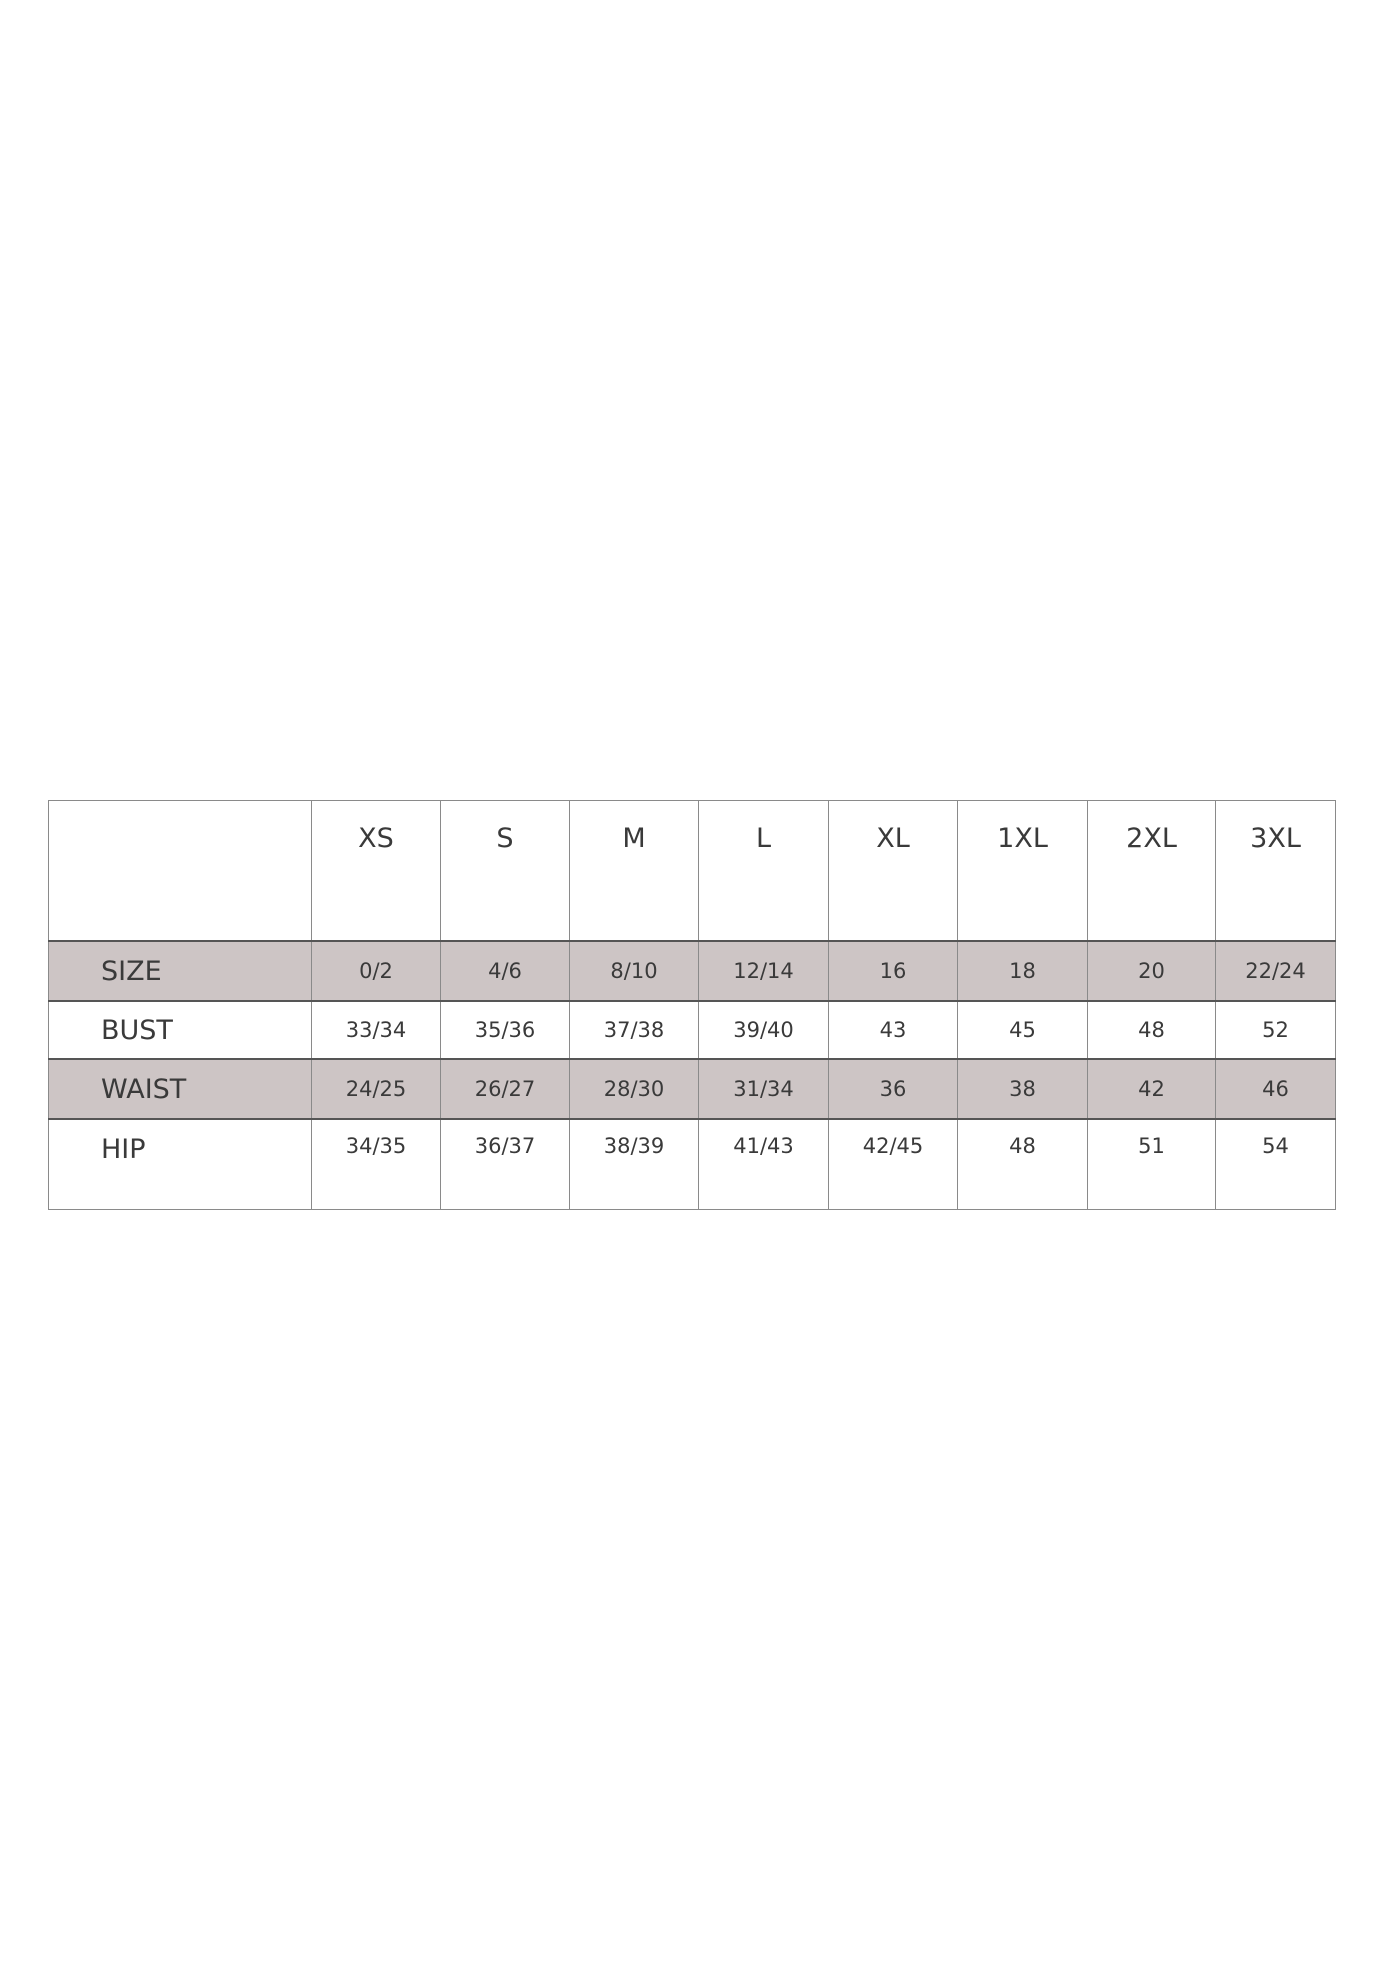 This screenshot has height=1986, width=1380. Describe the element at coordinates (893, 971) in the screenshot. I see `table-cell: 16` at that location.